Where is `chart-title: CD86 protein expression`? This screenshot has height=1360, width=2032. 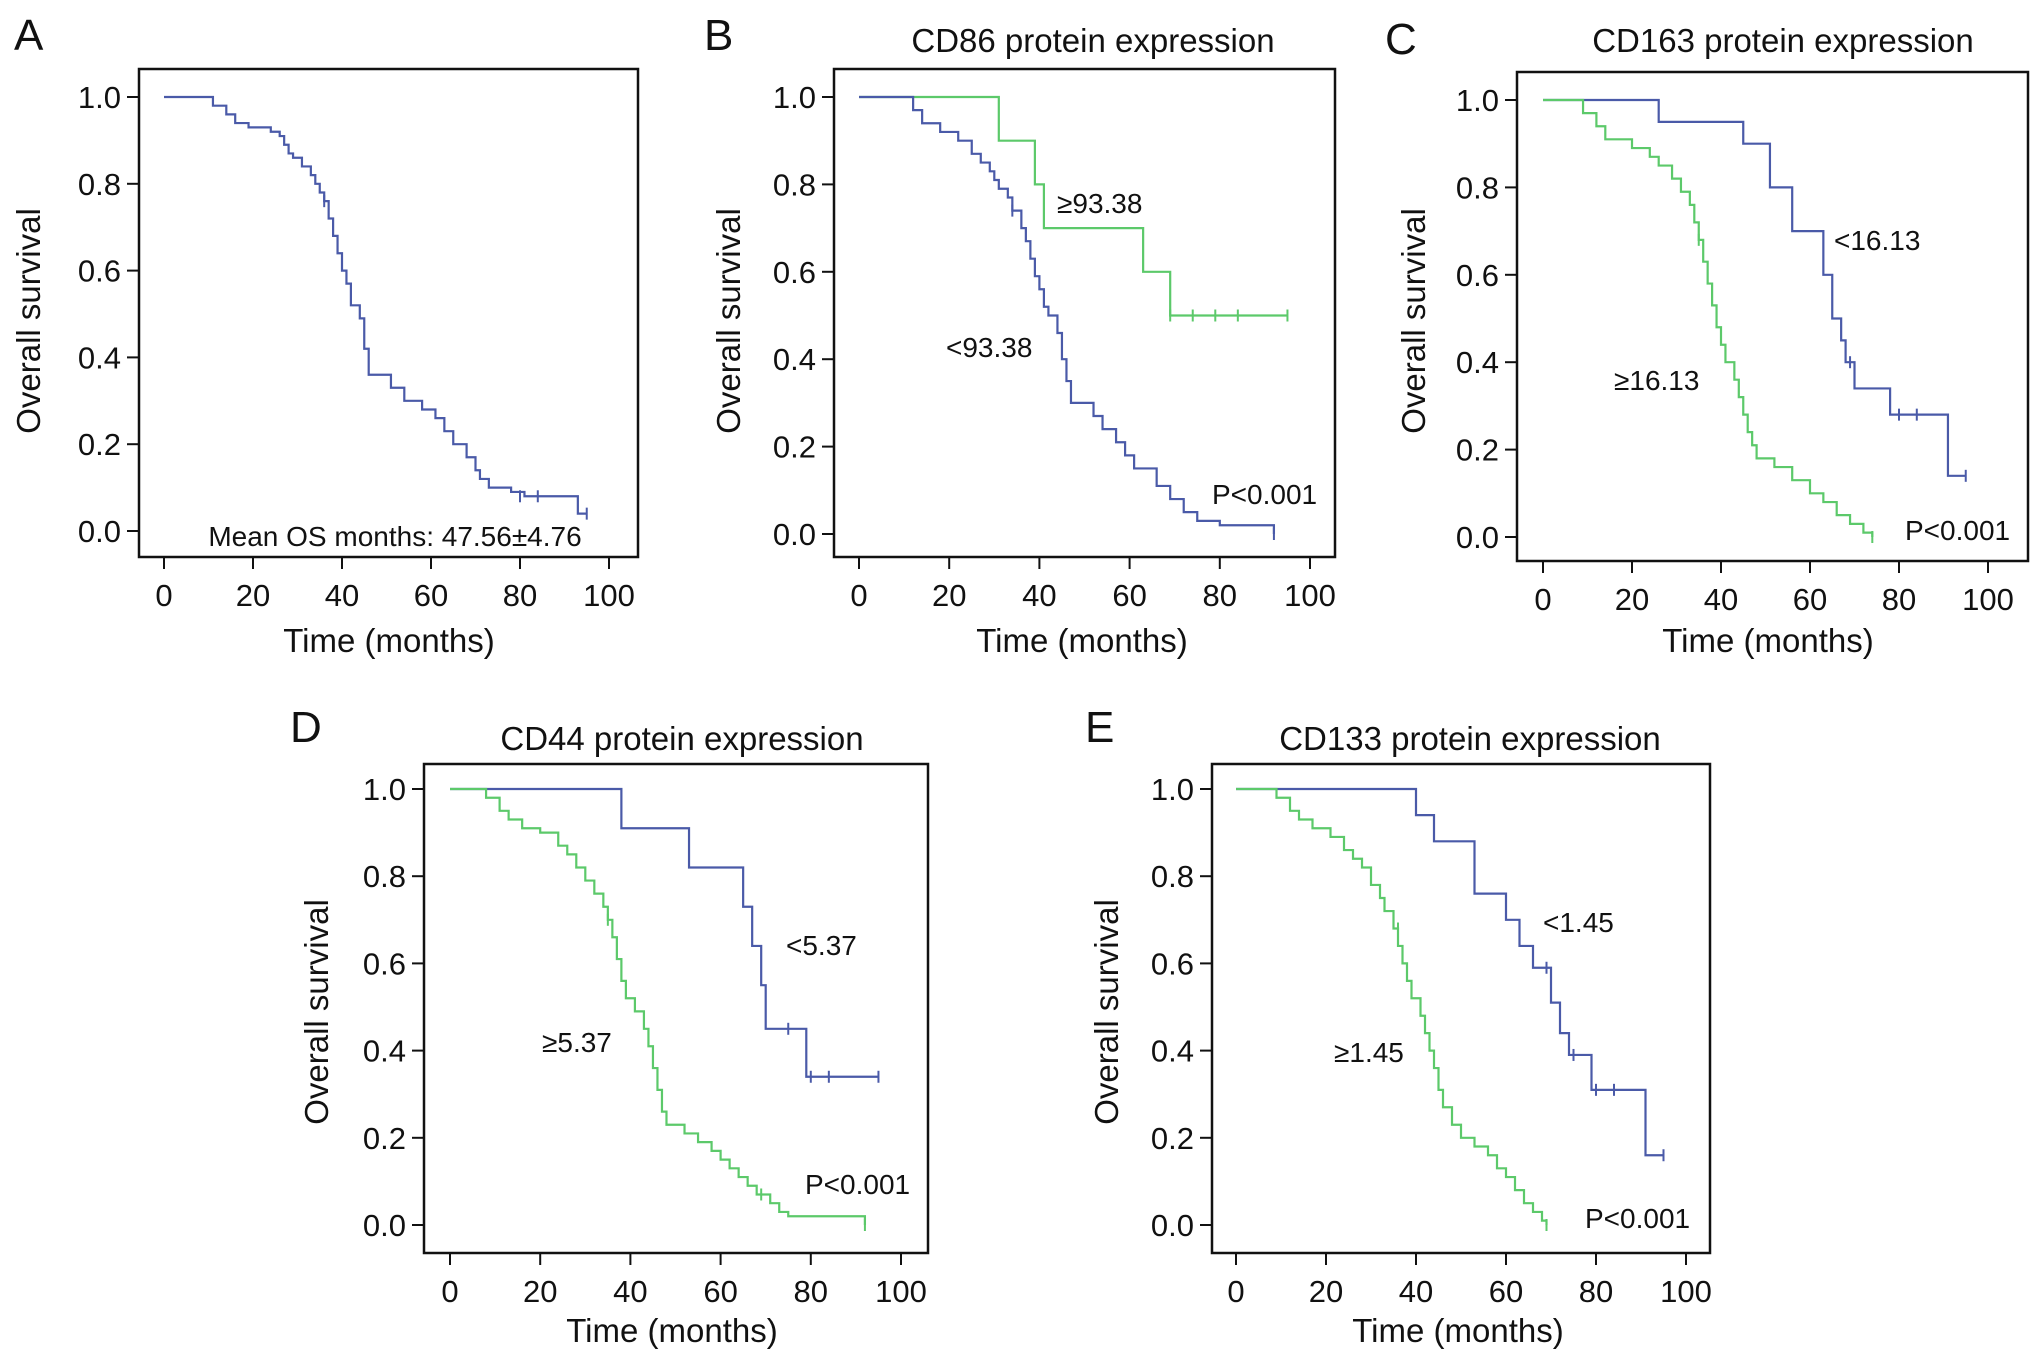 chart-title: CD86 protein expression is located at coordinates (1092, 40).